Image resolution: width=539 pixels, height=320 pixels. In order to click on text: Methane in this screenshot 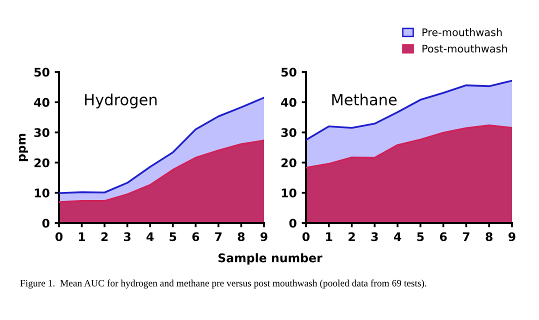, I will do `click(364, 100)`.